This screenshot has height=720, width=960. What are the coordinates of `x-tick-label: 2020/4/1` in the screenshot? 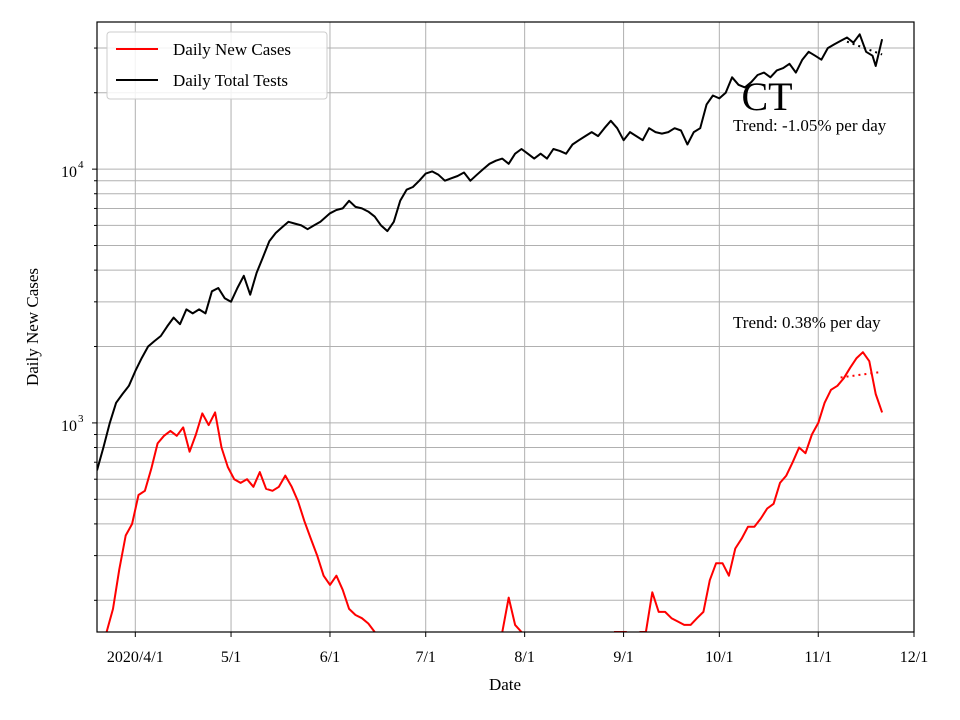 It's located at (135, 657).